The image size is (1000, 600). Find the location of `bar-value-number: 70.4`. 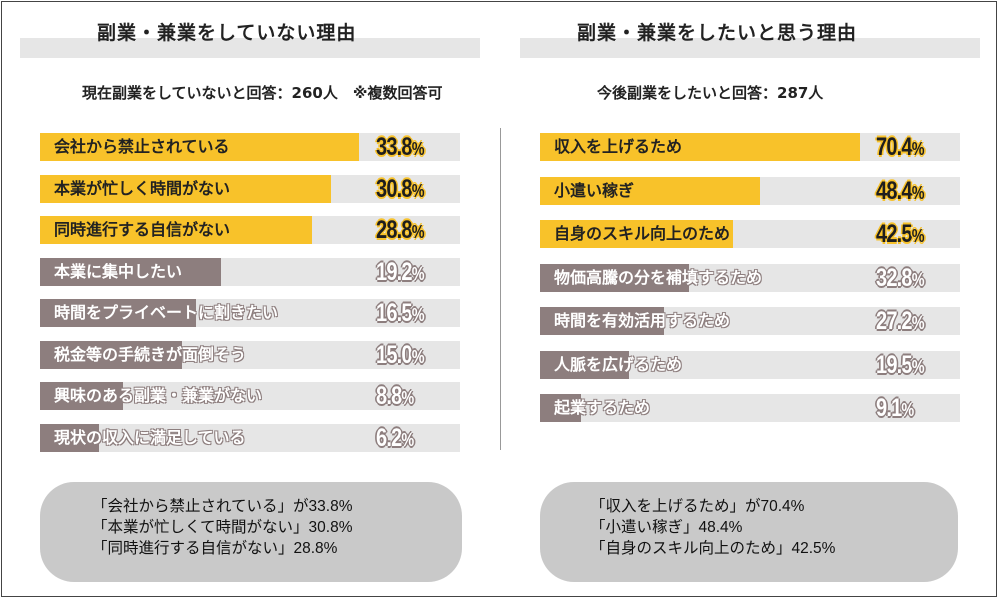

bar-value-number: 70.4 is located at coordinates (894, 147).